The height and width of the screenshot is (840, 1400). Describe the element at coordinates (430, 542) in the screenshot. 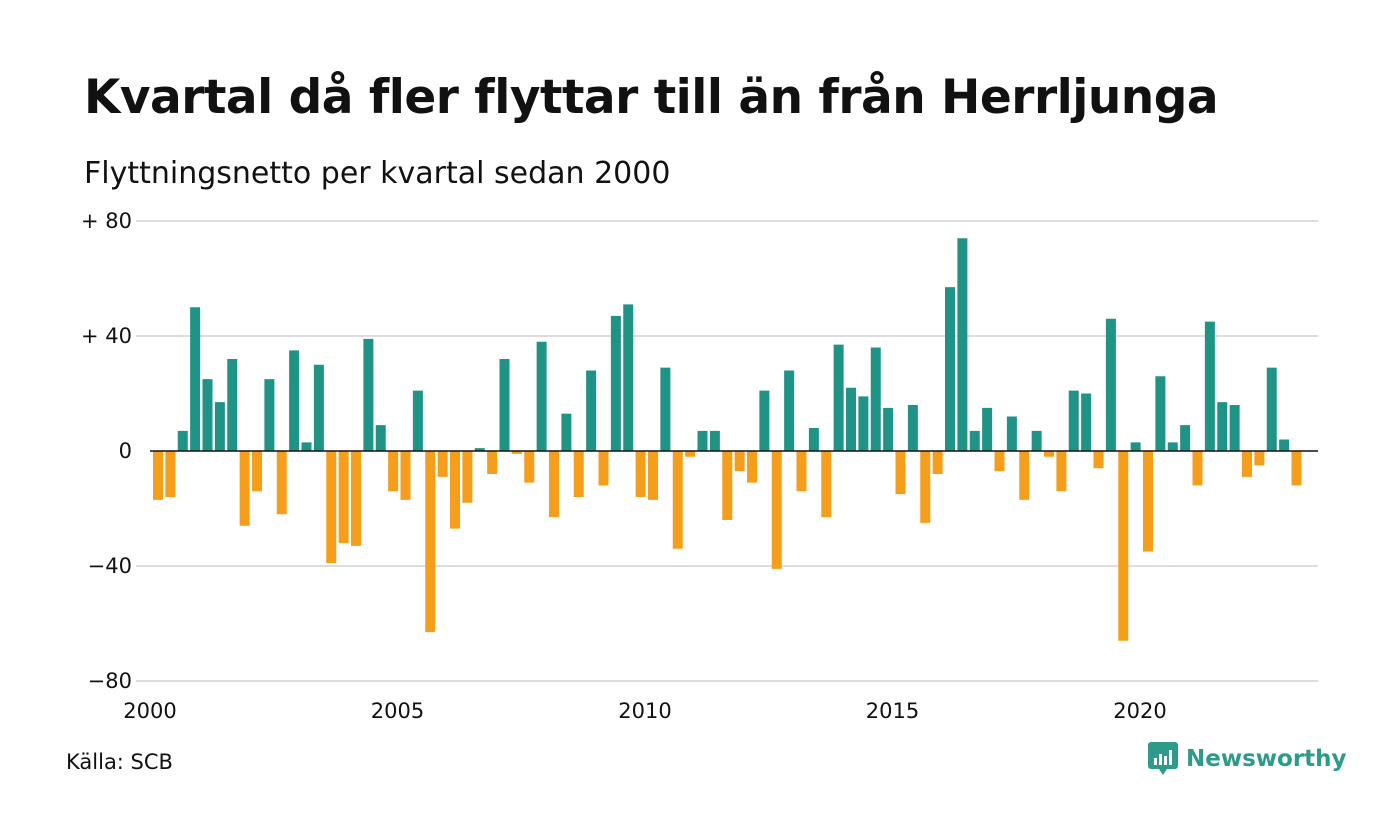

I see `bar-2005-q3` at that location.